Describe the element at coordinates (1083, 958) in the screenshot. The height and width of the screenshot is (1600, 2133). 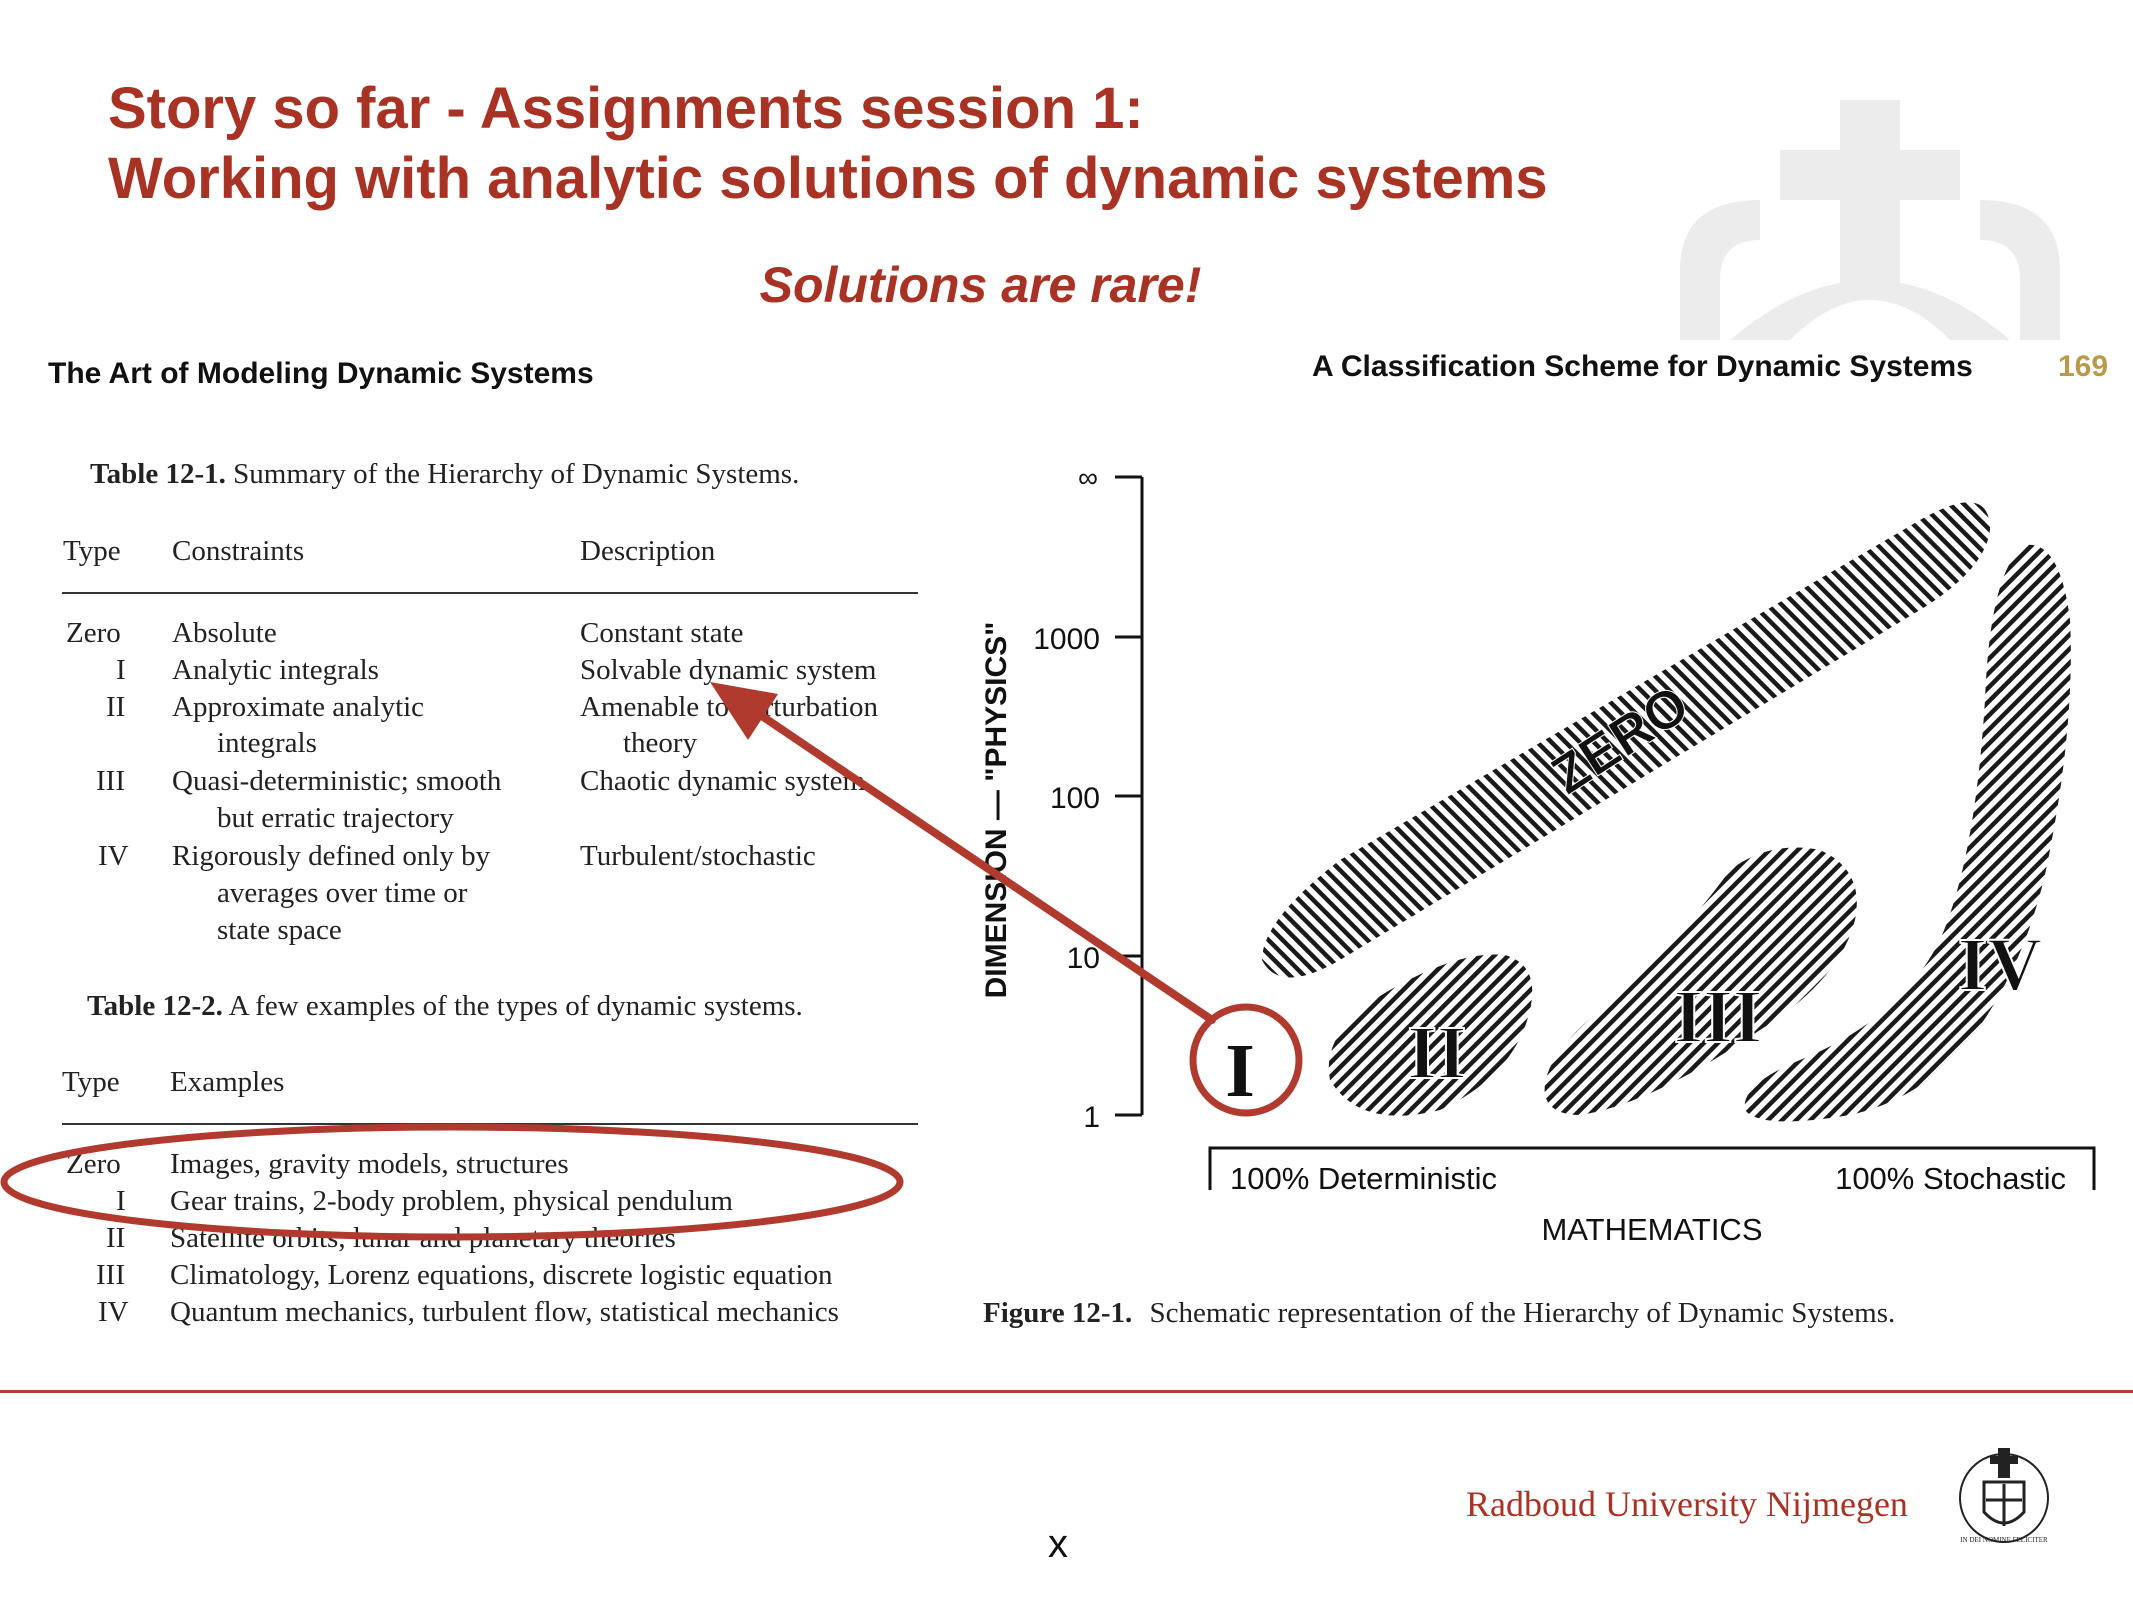
I see `y-tick-label-10: 10` at that location.